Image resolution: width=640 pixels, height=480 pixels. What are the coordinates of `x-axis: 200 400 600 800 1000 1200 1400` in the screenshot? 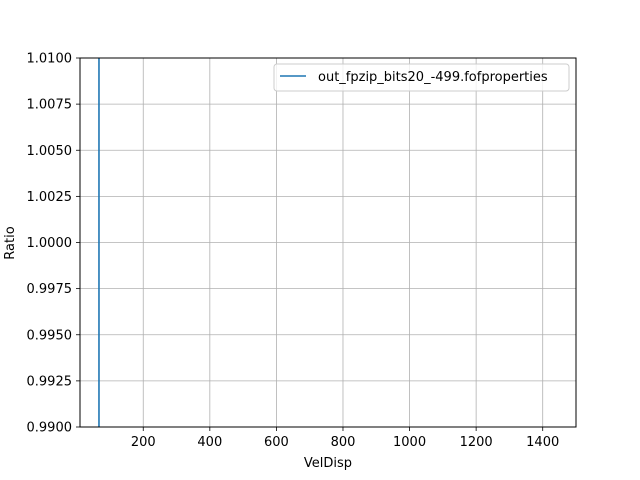 It's located at (345, 438).